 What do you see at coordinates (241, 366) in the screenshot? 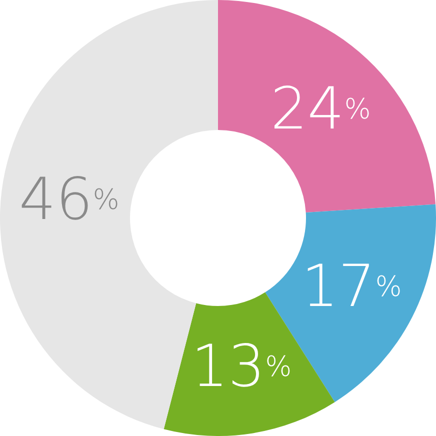
I see `data-label: 13%` at bounding box center [241, 366].